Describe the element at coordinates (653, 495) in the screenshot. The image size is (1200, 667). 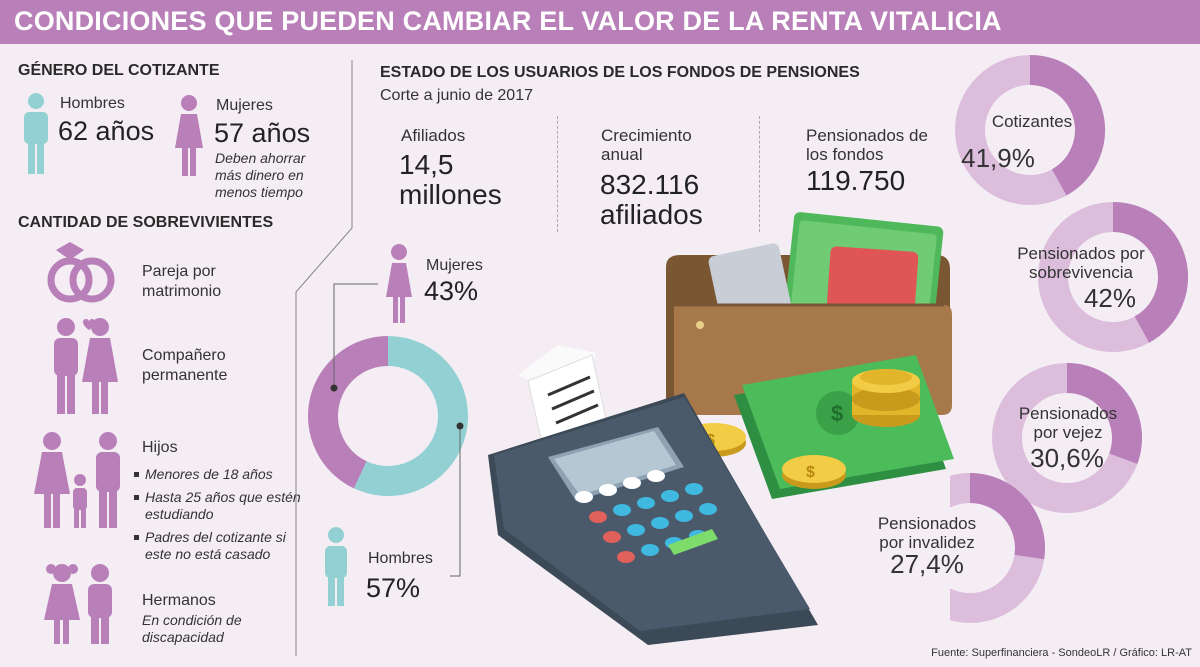
I see `pos-terminal-icon` at that location.